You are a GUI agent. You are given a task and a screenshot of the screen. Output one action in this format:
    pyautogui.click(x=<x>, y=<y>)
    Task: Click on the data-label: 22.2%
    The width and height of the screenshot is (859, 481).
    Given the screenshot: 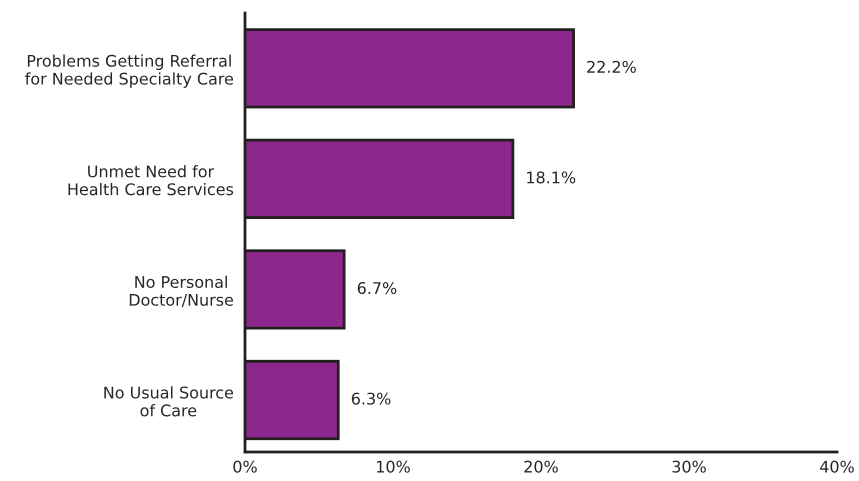 What is the action you would take?
    pyautogui.click(x=611, y=66)
    